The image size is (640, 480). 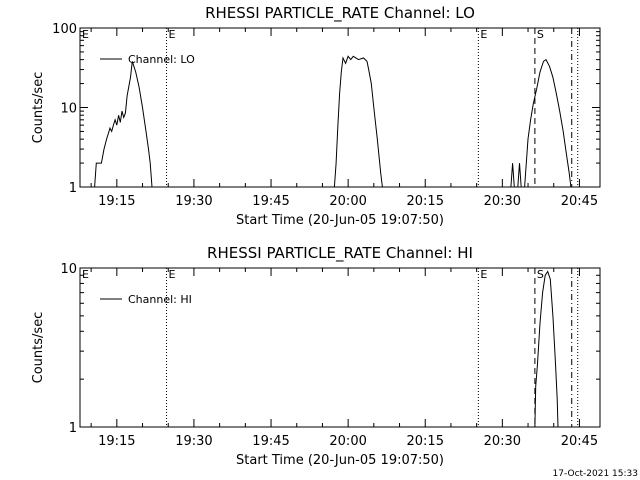 What do you see at coordinates (340, 253) in the screenshot?
I see `chart-title: RHESSI PARTICLE_RATE Channel: HI` at bounding box center [340, 253].